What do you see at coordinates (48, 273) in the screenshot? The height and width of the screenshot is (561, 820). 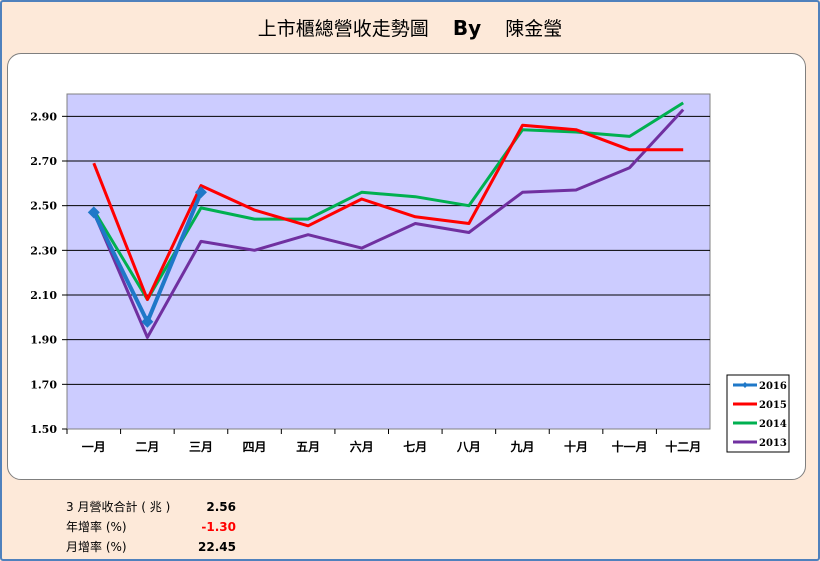 I see `y-axis: 1.50 1.70 1.90 2.10 2.30 2.50 2.70 2.90` at bounding box center [48, 273].